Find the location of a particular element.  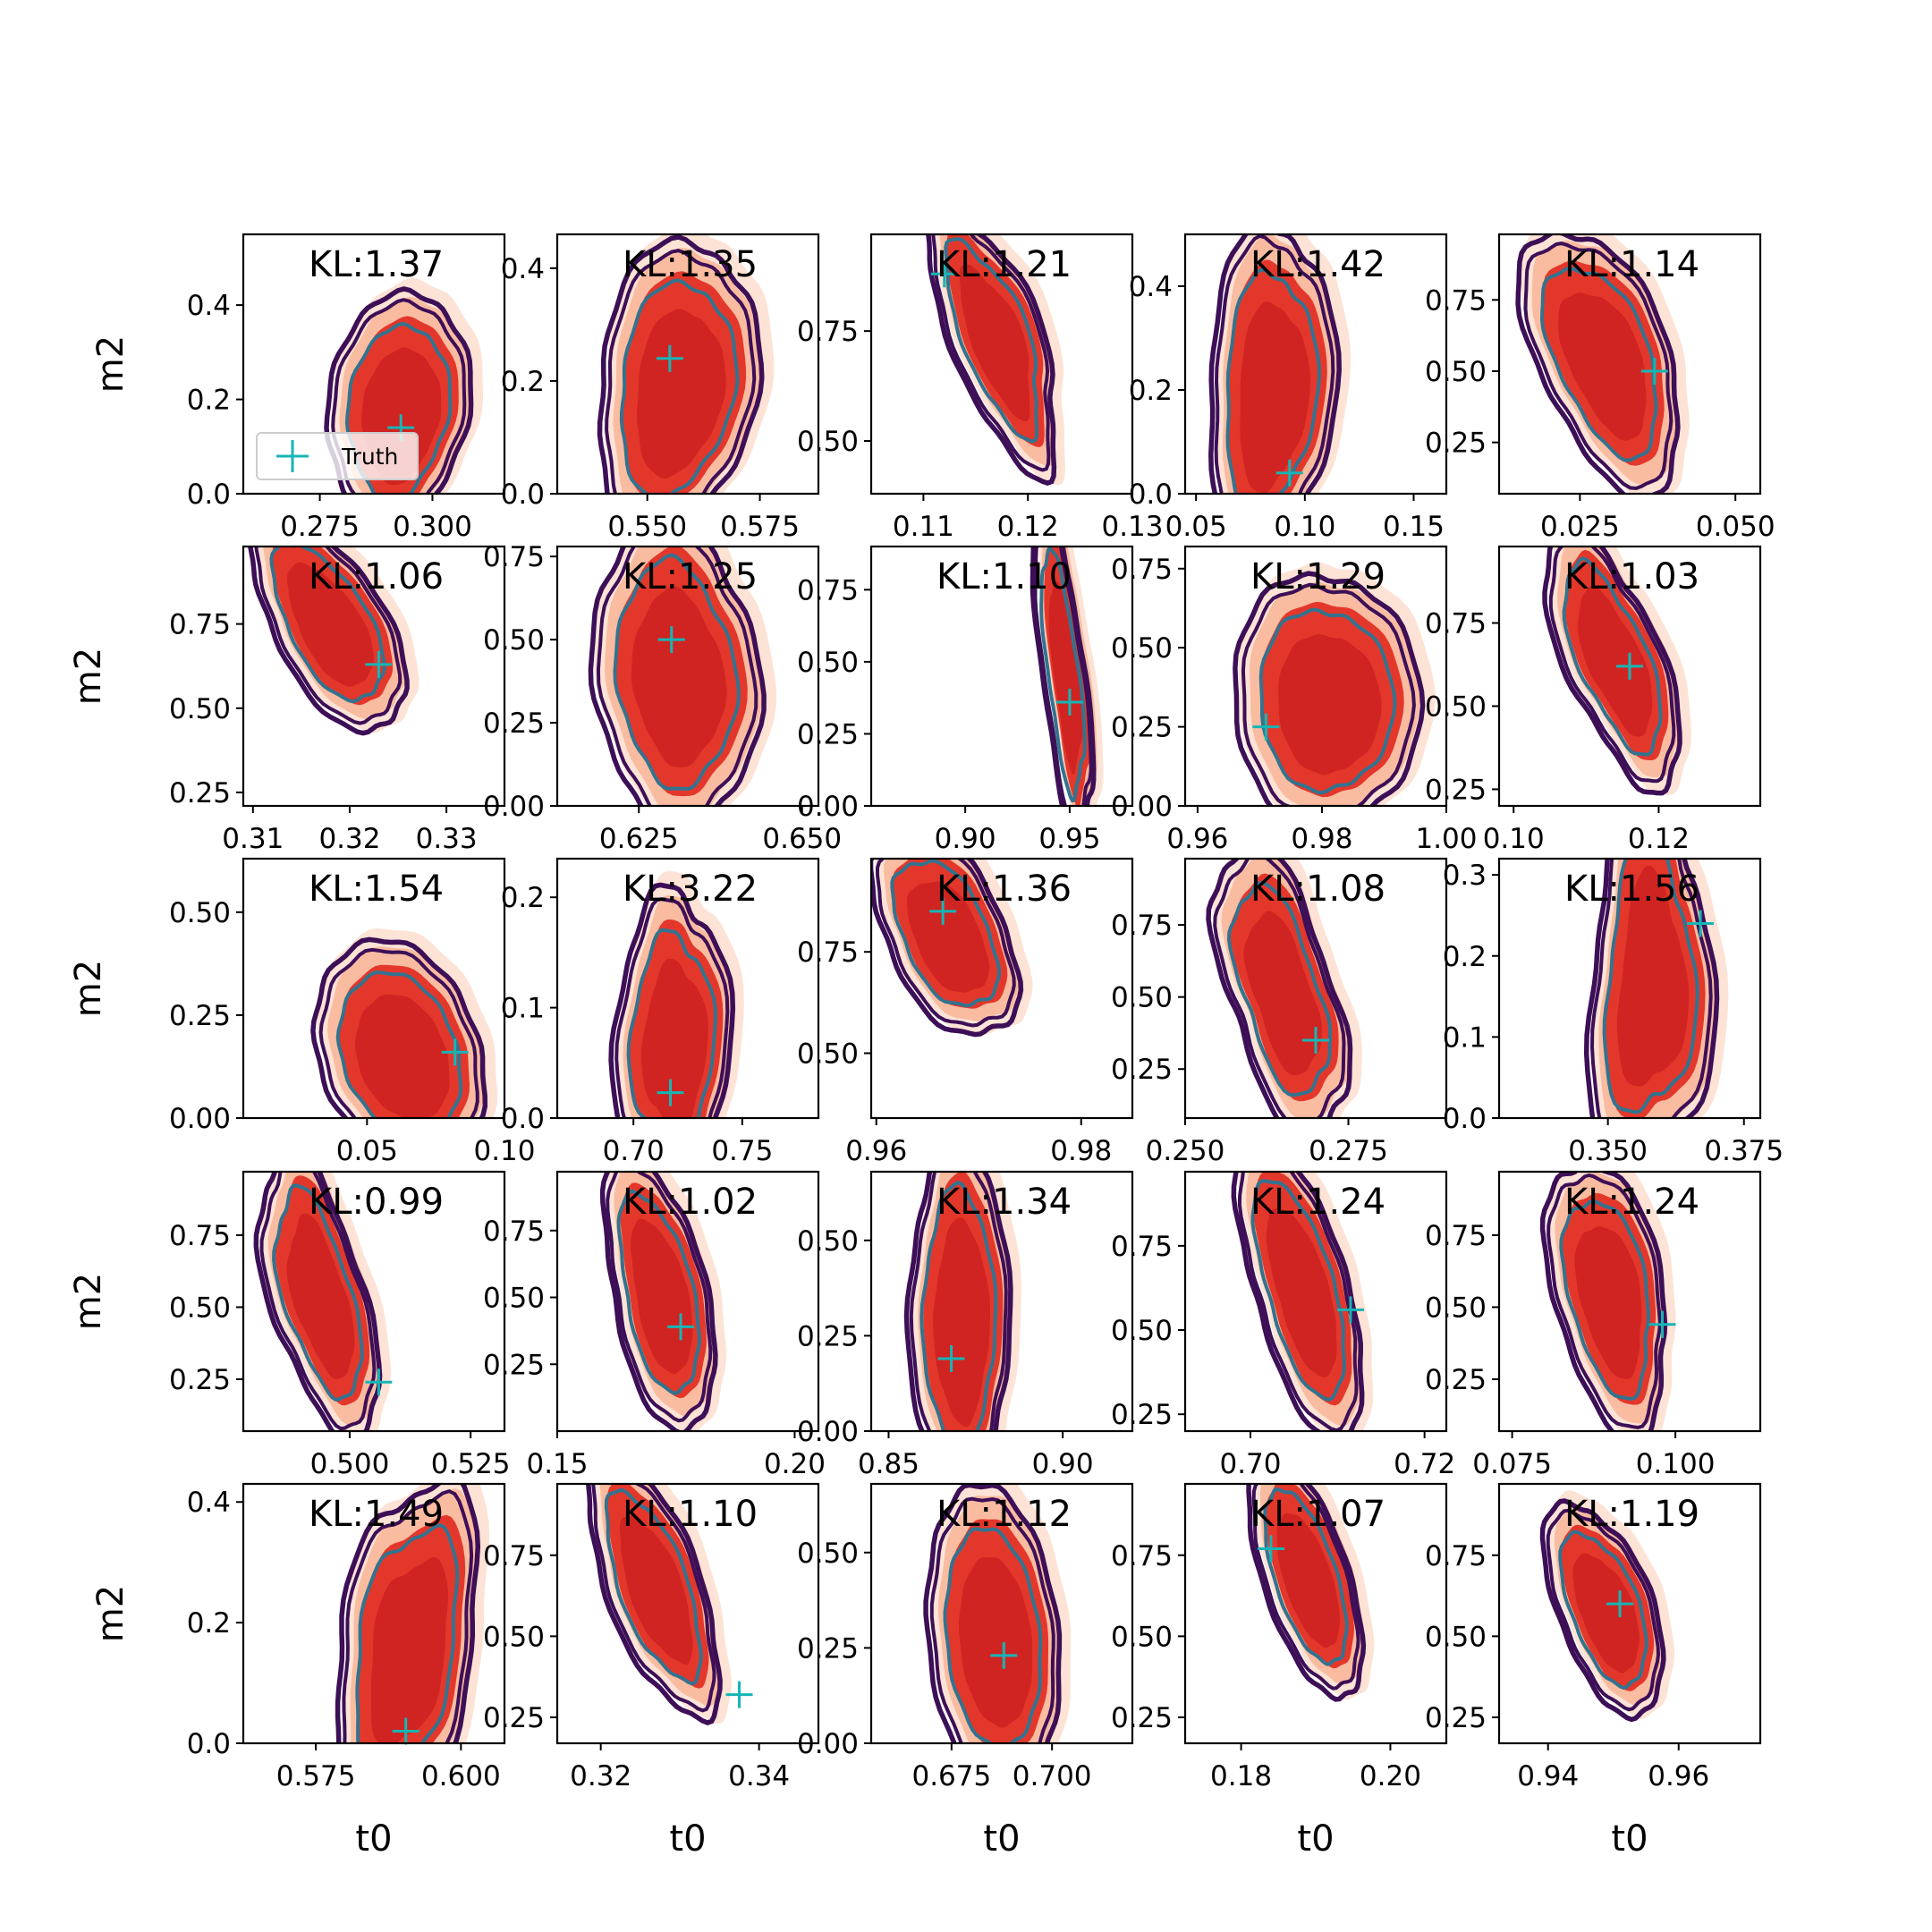

subplot-13: 0.96 0.98 0.50 0.75 KL:1.36 is located at coordinates (965, 1012).